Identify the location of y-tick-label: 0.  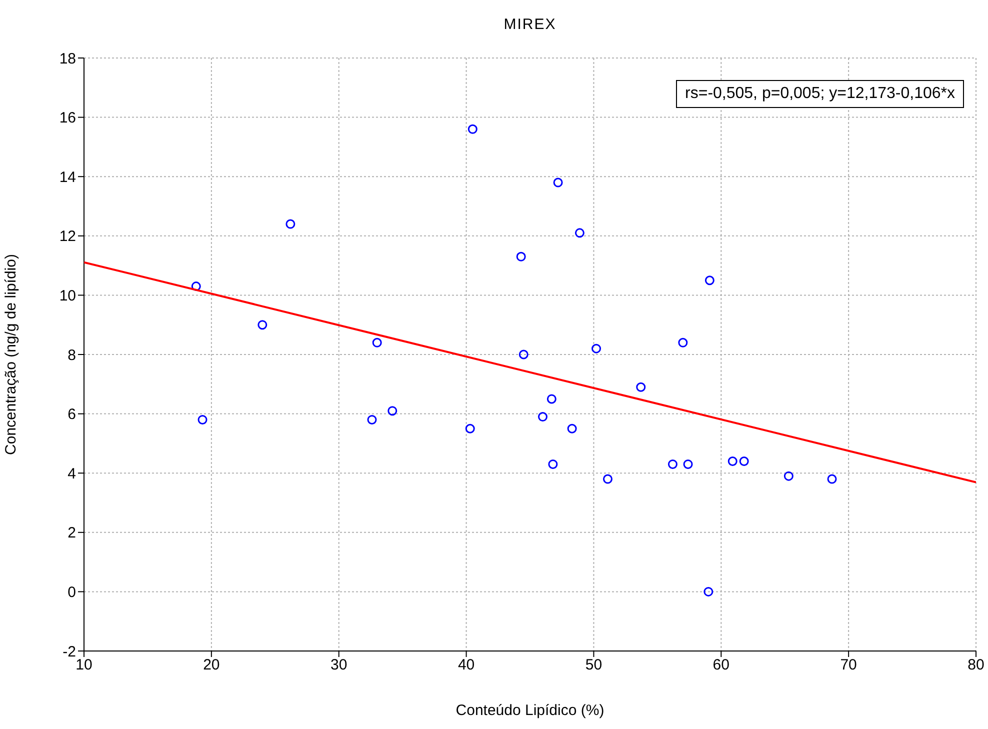
(72, 593).